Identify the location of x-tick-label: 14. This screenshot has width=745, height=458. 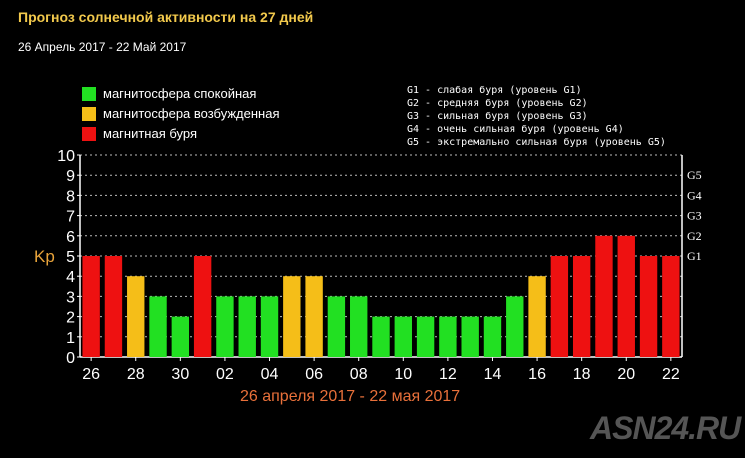
(493, 374).